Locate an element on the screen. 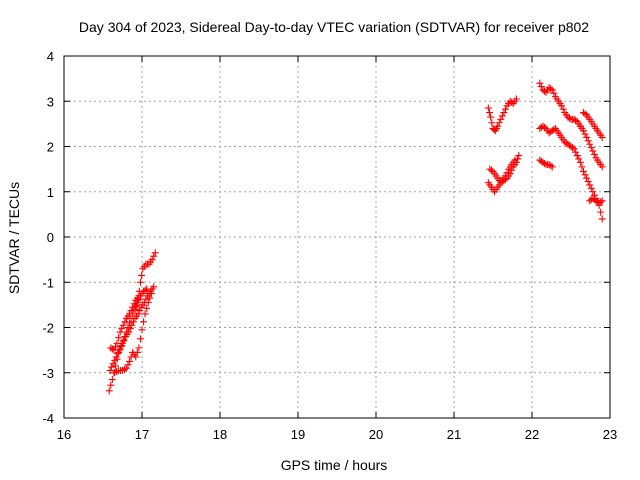 The height and width of the screenshot is (480, 640). y-axis-label: SDTVAR / TECUs is located at coordinates (14, 238).